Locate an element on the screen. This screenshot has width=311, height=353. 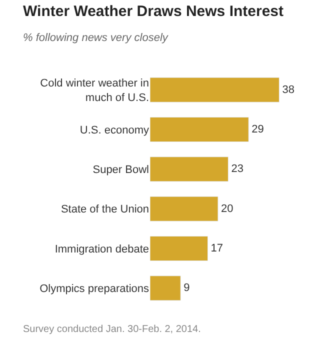
data-label: 17 is located at coordinates (217, 248).